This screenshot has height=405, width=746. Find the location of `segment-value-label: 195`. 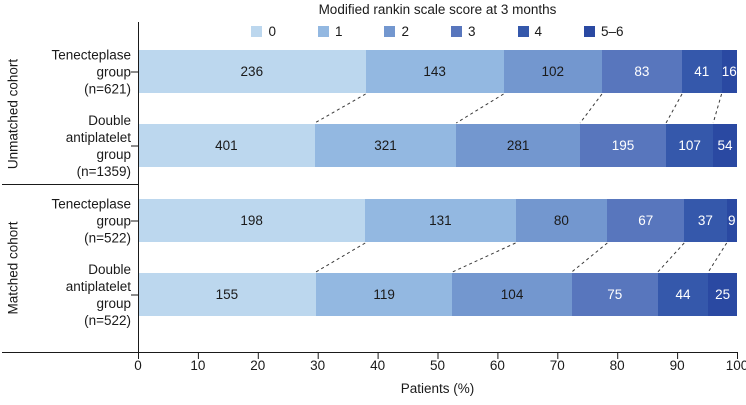

segment-value-label: 195 is located at coordinates (623, 145).